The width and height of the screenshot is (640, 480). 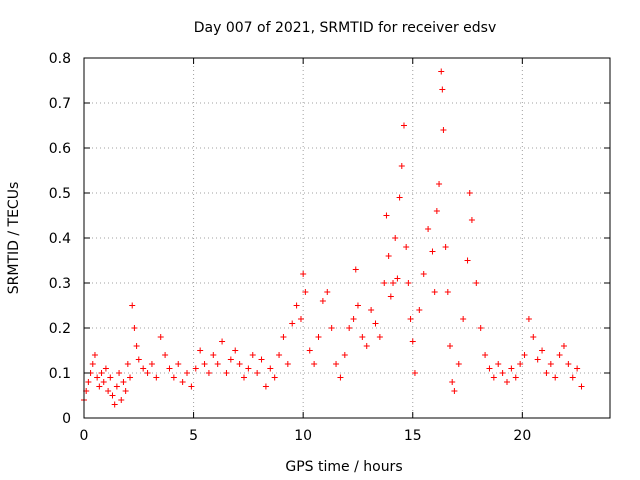 What do you see at coordinates (193, 436) in the screenshot?
I see `x-tick-label: 5` at bounding box center [193, 436].